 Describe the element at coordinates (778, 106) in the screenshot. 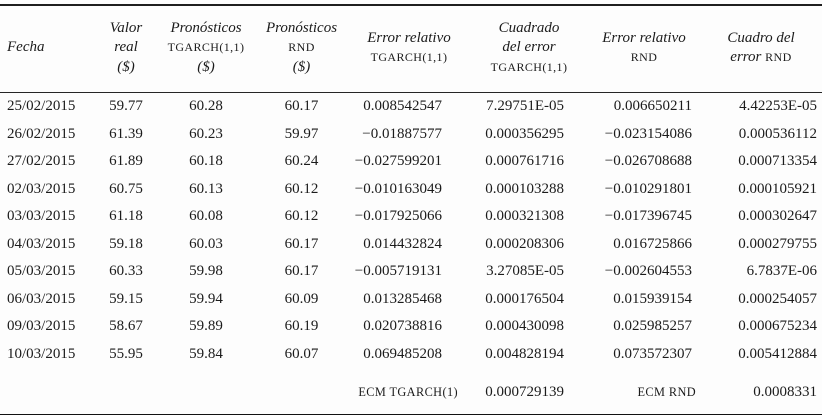

I see `cell-cuadro-del-error-rnd: 4.42253E-05` at that location.